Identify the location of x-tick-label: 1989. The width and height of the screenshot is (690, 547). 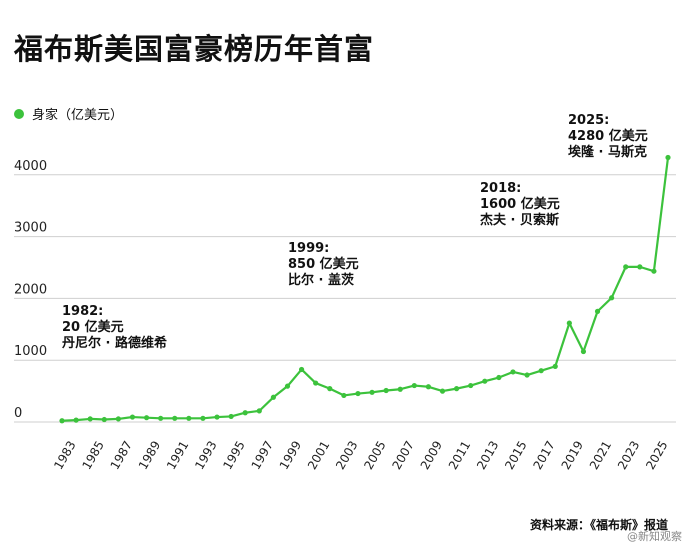
(149, 455).